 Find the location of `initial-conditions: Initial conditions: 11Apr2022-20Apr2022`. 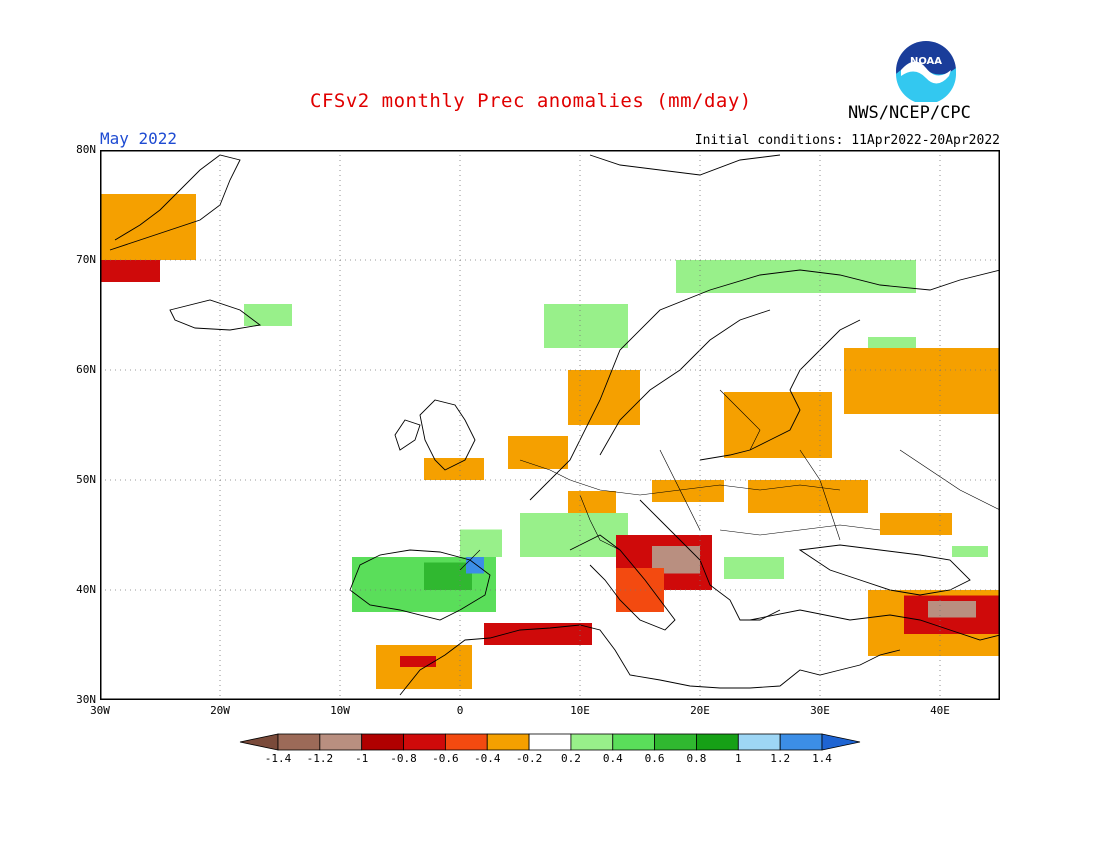

initial-conditions: Initial conditions: 11Apr2022-20Apr2022 is located at coordinates (847, 140).